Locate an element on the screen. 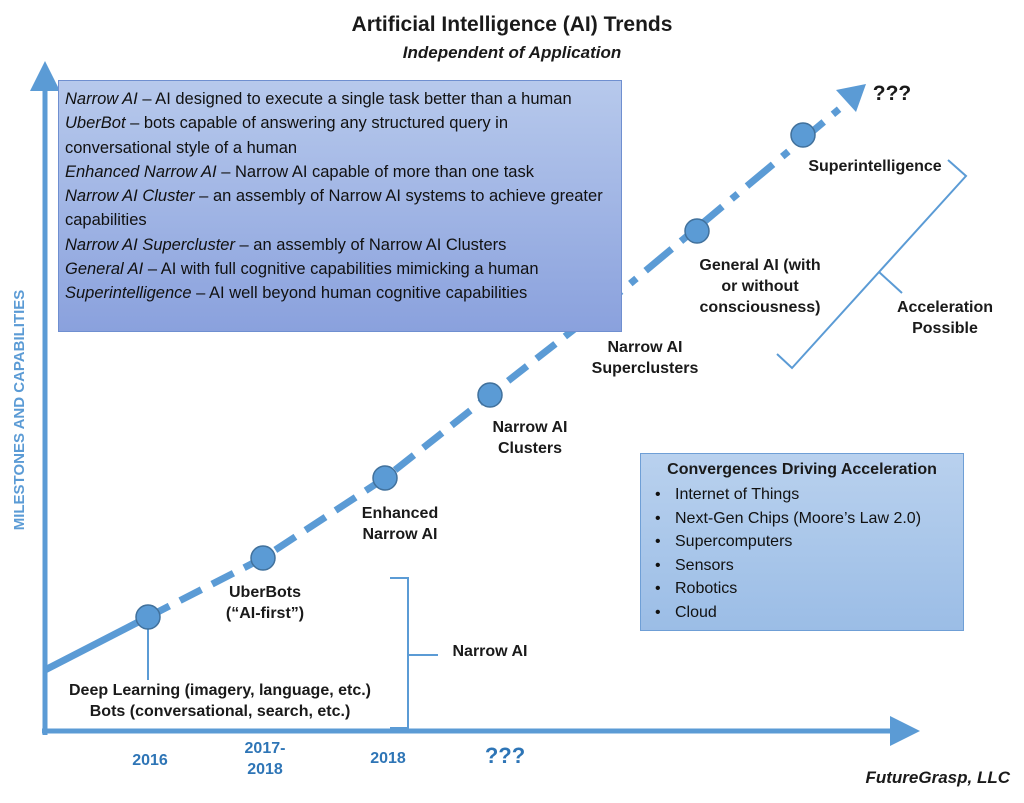  timeline-label: 2018 is located at coordinates (388, 758).